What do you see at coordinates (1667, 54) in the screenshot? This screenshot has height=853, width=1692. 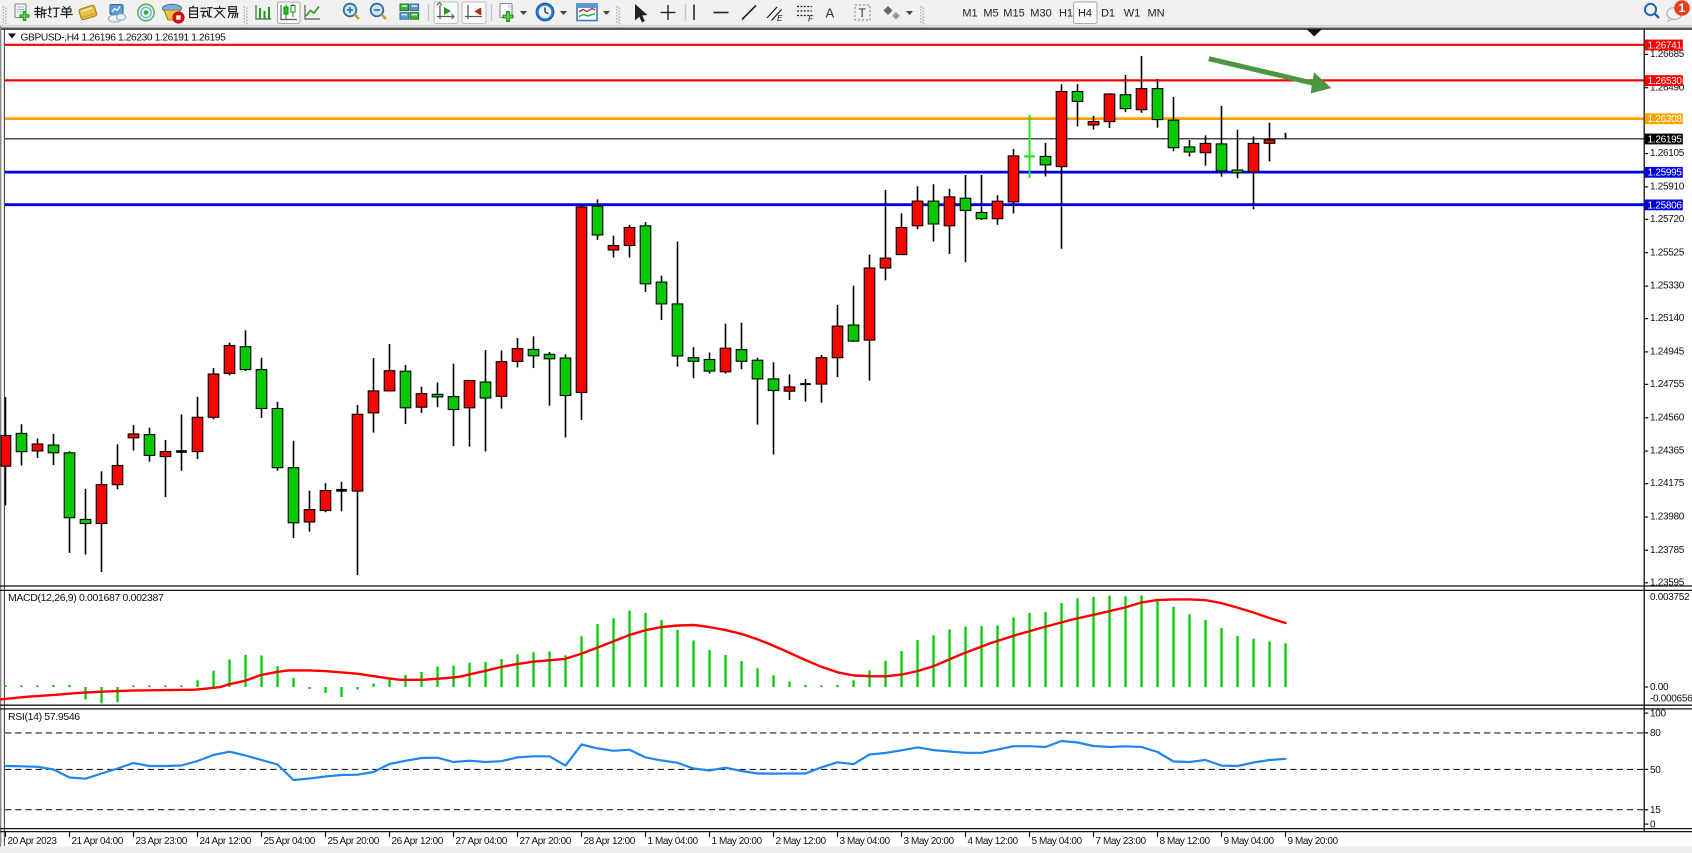 I see `svg-text: 1.26685` at bounding box center [1667, 54].